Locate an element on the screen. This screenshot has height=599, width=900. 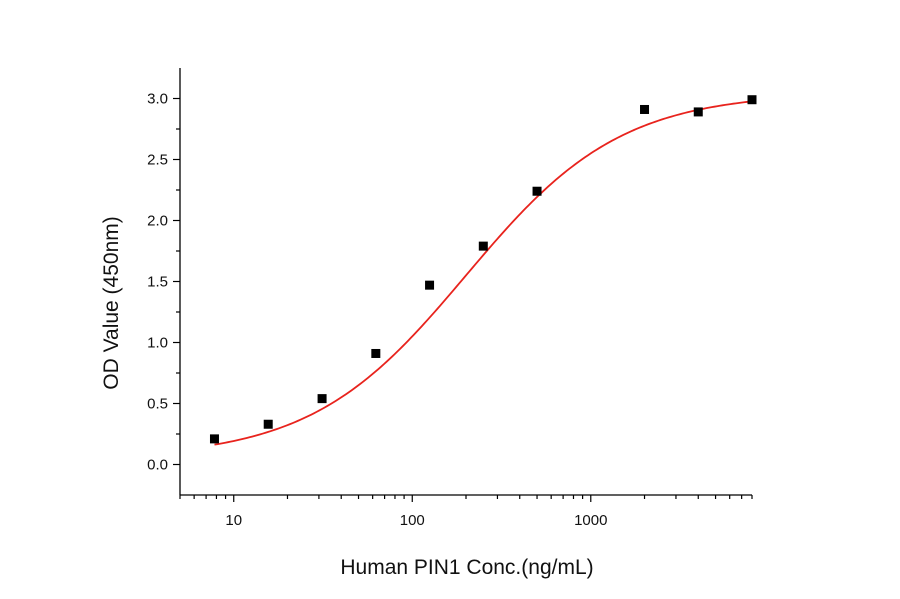
y-tick-label: 1.5 is located at coordinates (157, 282).